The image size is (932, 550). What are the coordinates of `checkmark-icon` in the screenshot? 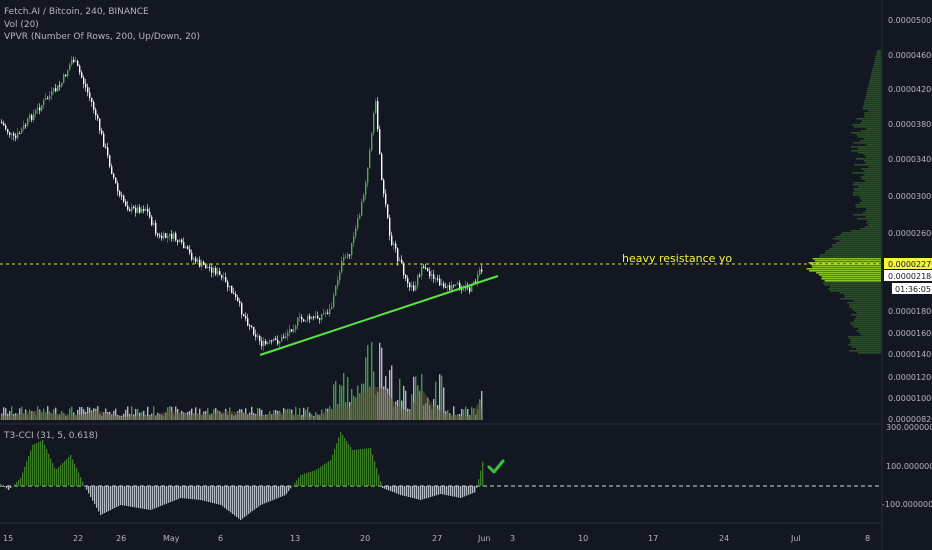 It's located at (496, 466).